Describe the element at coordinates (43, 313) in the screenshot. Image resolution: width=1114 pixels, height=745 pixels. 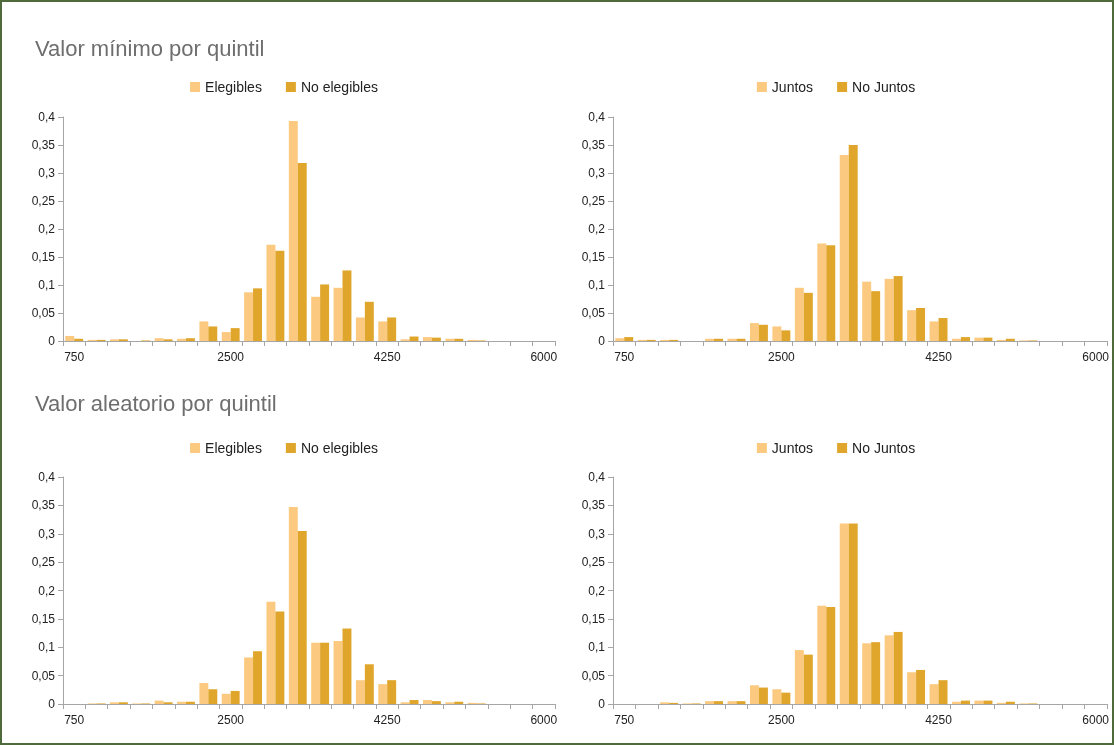
I see `y-tick-label: 0,05` at that location.